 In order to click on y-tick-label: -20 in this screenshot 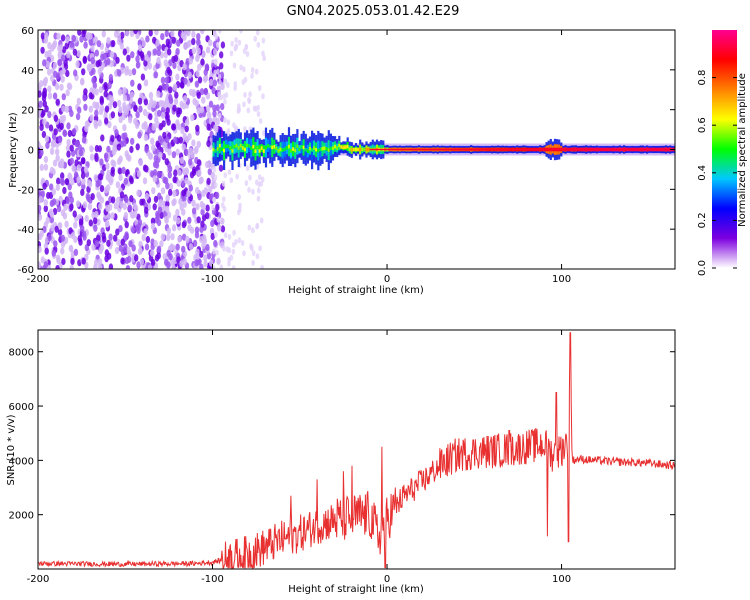, I will do `click(26, 190)`.